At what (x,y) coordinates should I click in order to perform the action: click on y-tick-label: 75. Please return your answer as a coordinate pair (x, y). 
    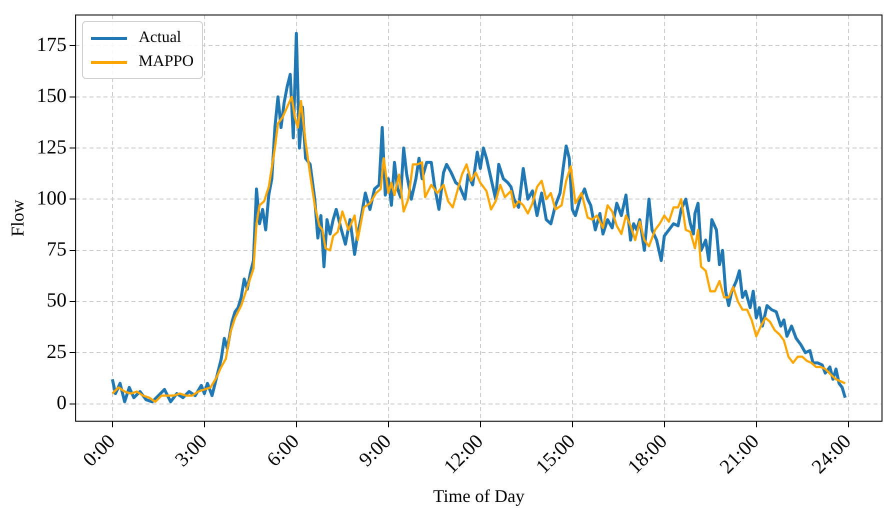
    Looking at the image, I should click on (56, 249).